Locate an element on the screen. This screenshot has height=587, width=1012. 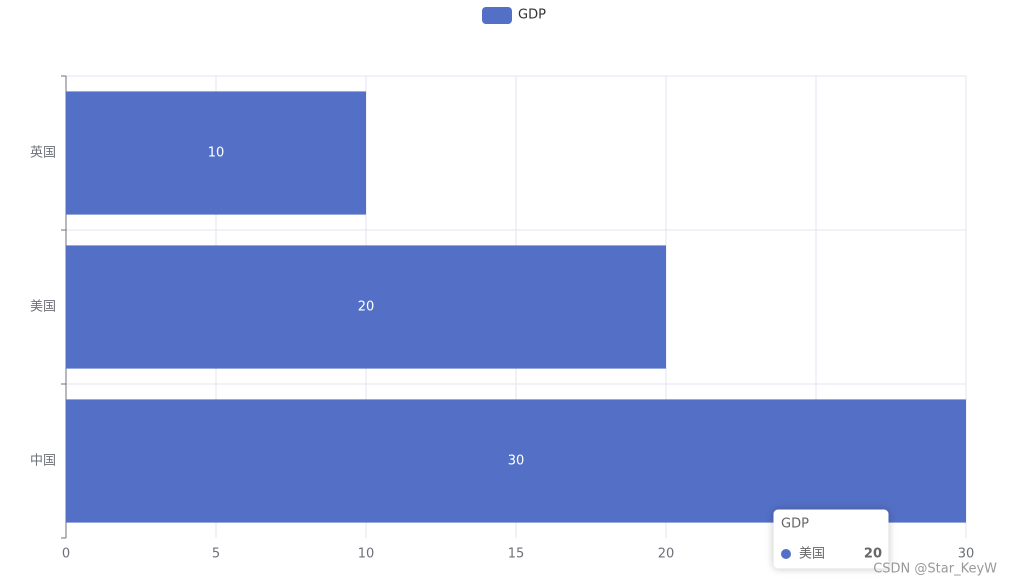
x-tick-label: 30 is located at coordinates (966, 554).